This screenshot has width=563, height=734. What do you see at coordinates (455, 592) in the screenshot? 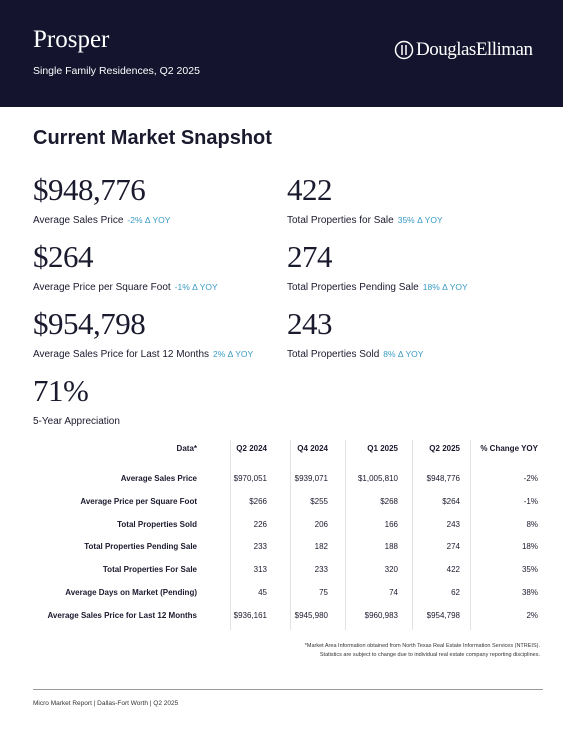
I see `table-cell: 62` at bounding box center [455, 592].